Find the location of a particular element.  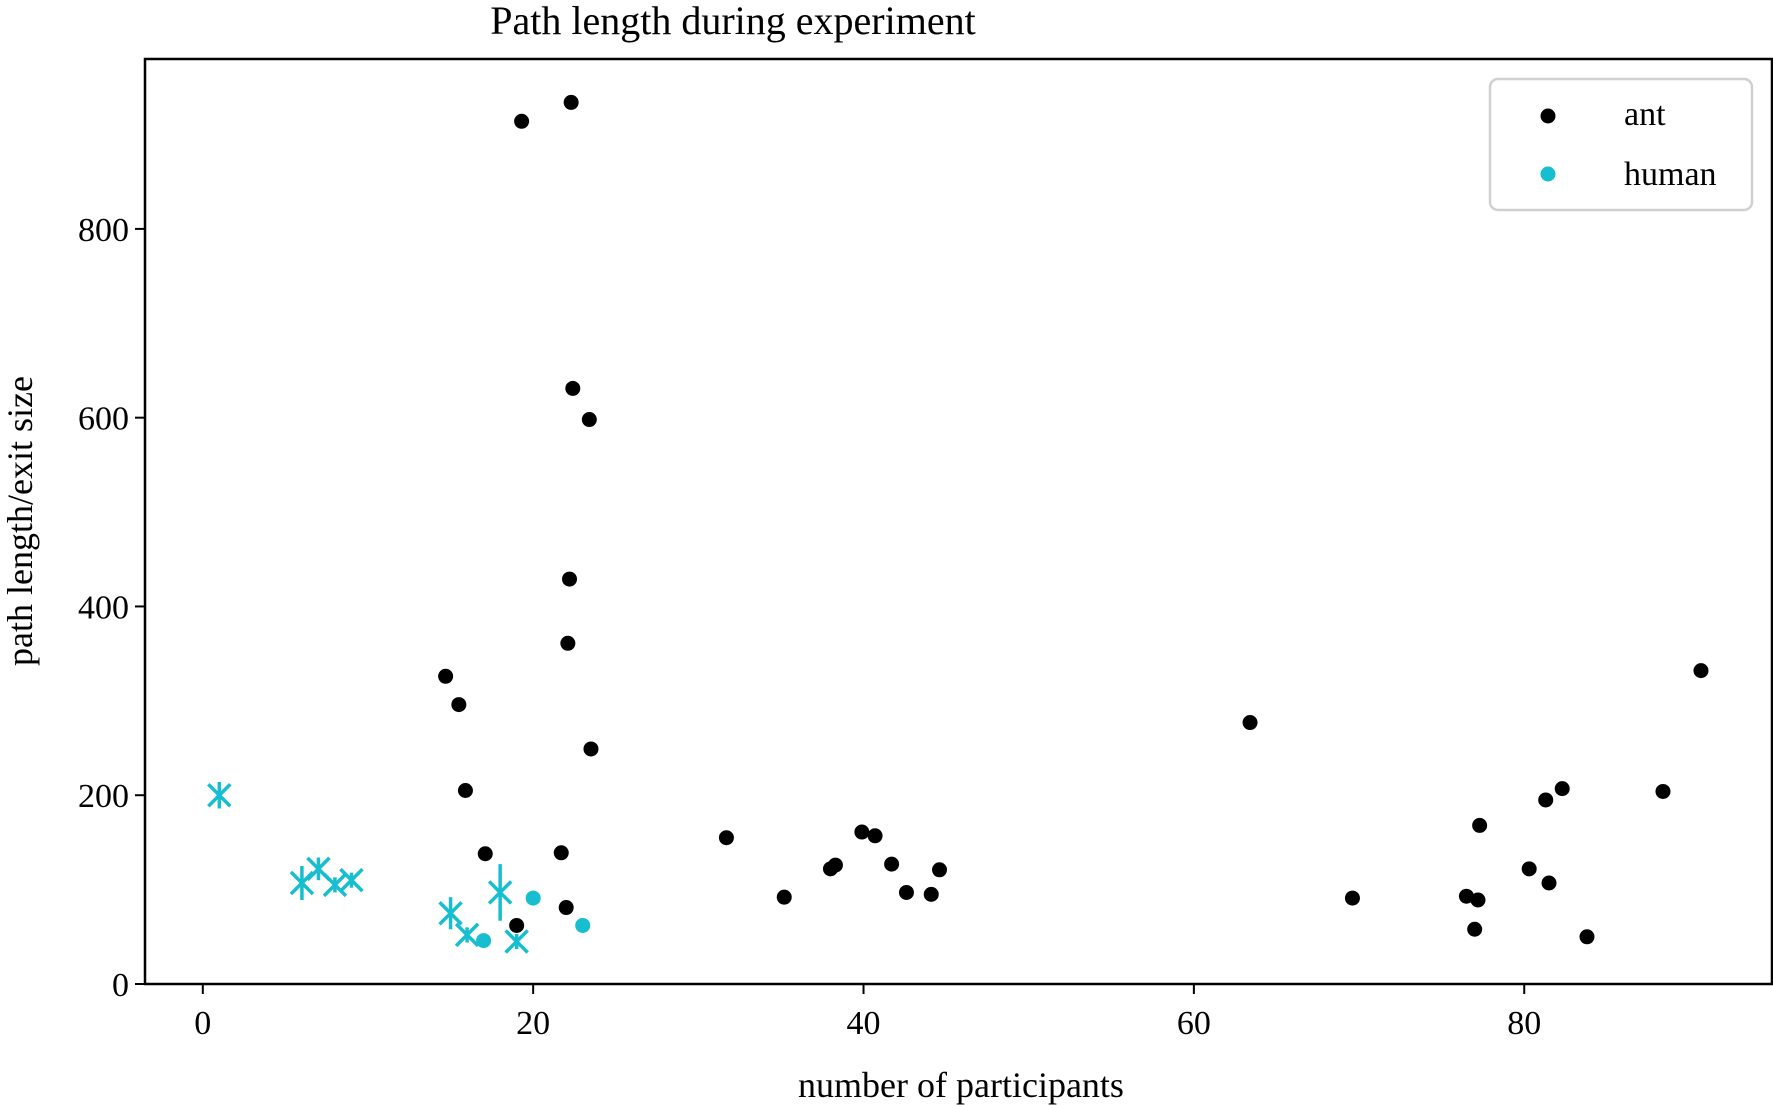

chart-title: Path length during experiment is located at coordinates (732, 21).